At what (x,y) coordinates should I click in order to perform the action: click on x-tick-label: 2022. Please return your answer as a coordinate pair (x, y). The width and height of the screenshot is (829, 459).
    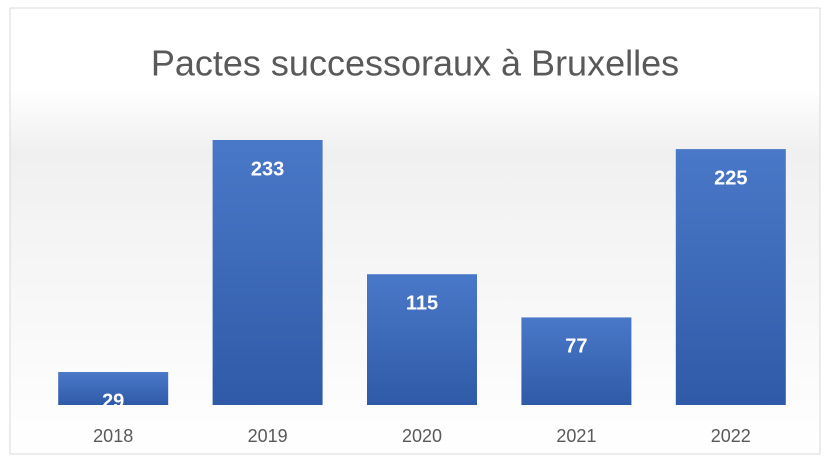
    Looking at the image, I should click on (731, 436).